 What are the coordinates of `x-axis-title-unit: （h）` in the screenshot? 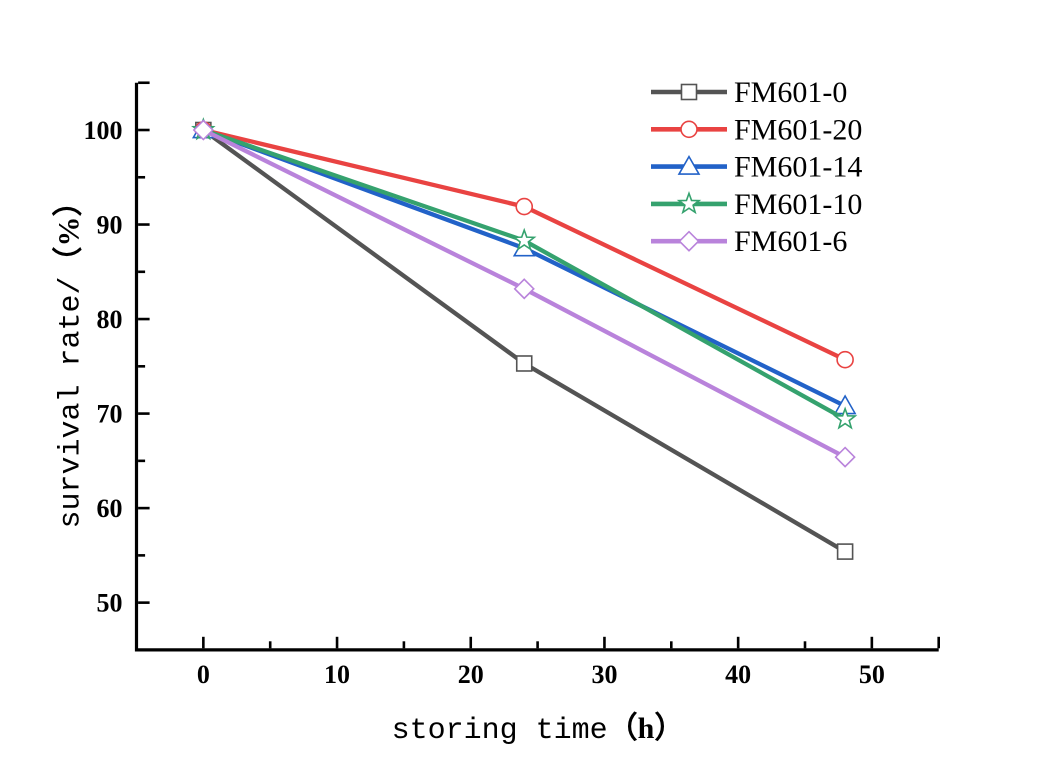 It's located at (646, 728).